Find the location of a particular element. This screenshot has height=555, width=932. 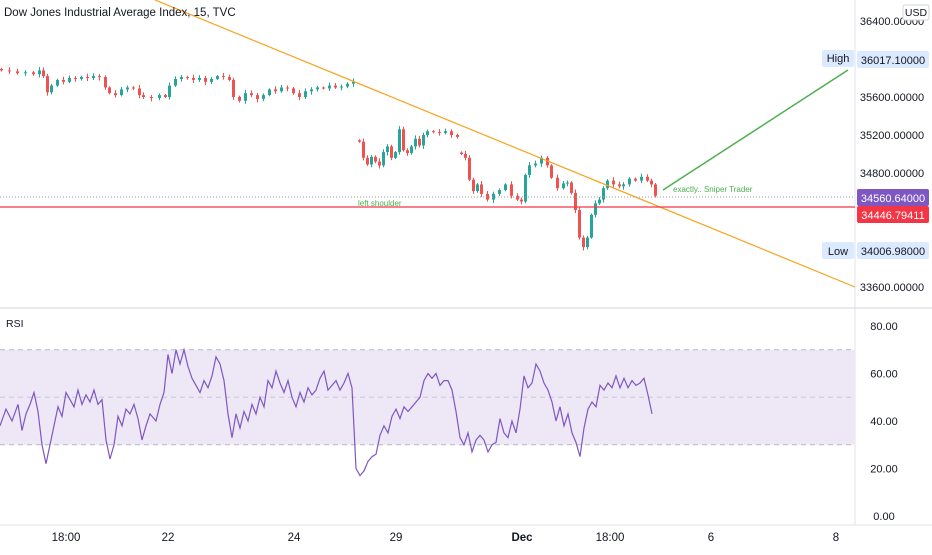

left-shoulder-annotation: left shoulder is located at coordinates (380, 203).